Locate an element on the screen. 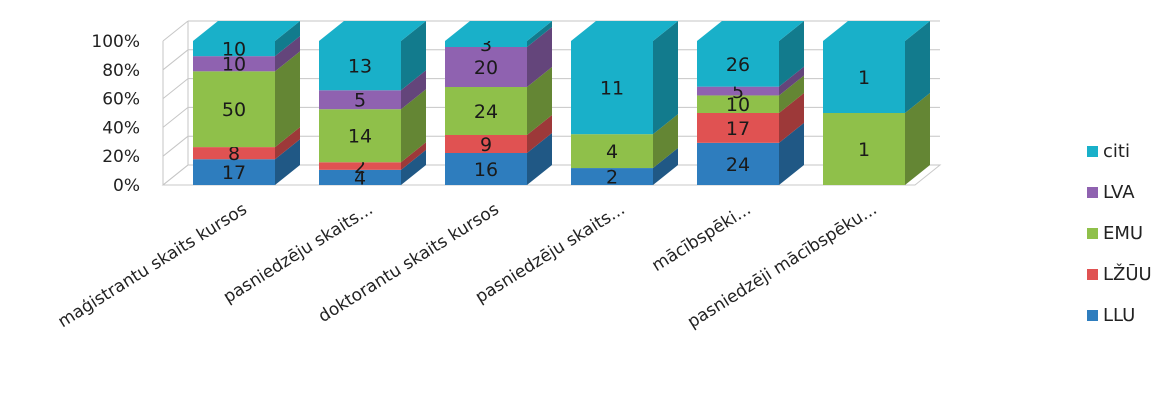 The height and width of the screenshot is (412, 1174). data-label: 9 is located at coordinates (486, 145).